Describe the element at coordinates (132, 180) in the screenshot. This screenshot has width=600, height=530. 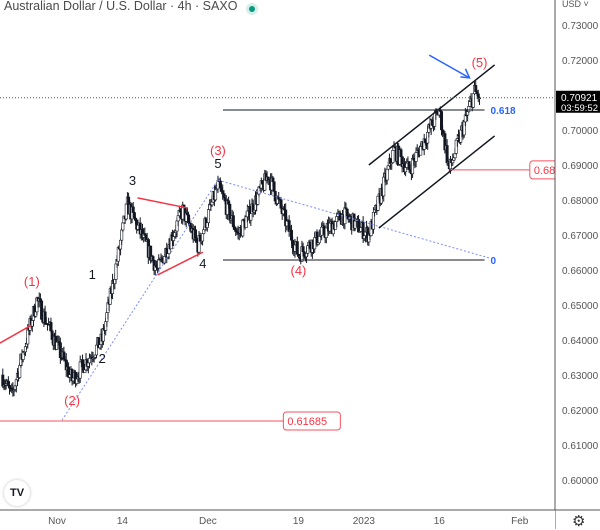
I see `wave-label: 3` at that location.